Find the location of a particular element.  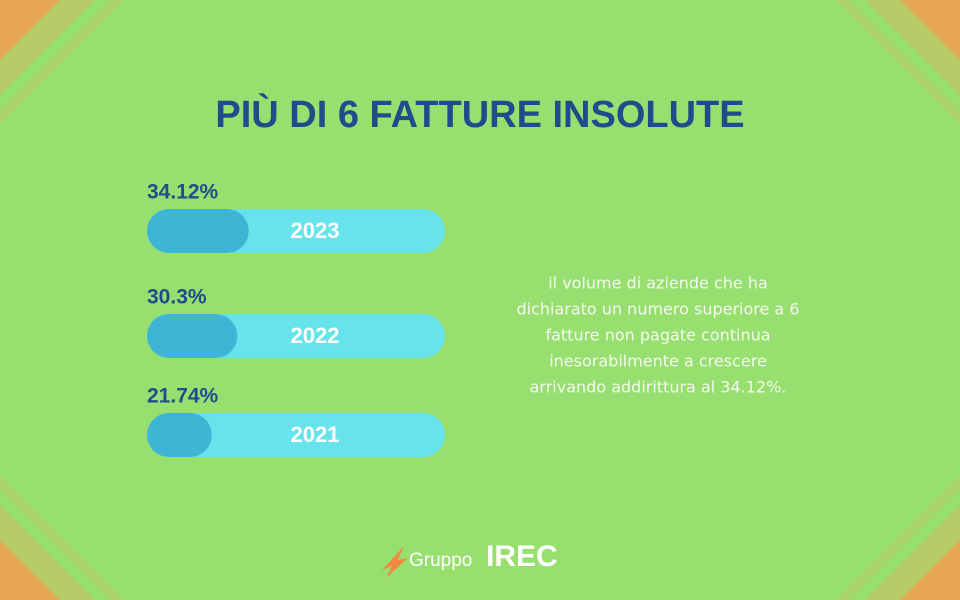

logo: Gruppo IREC is located at coordinates (470, 559).